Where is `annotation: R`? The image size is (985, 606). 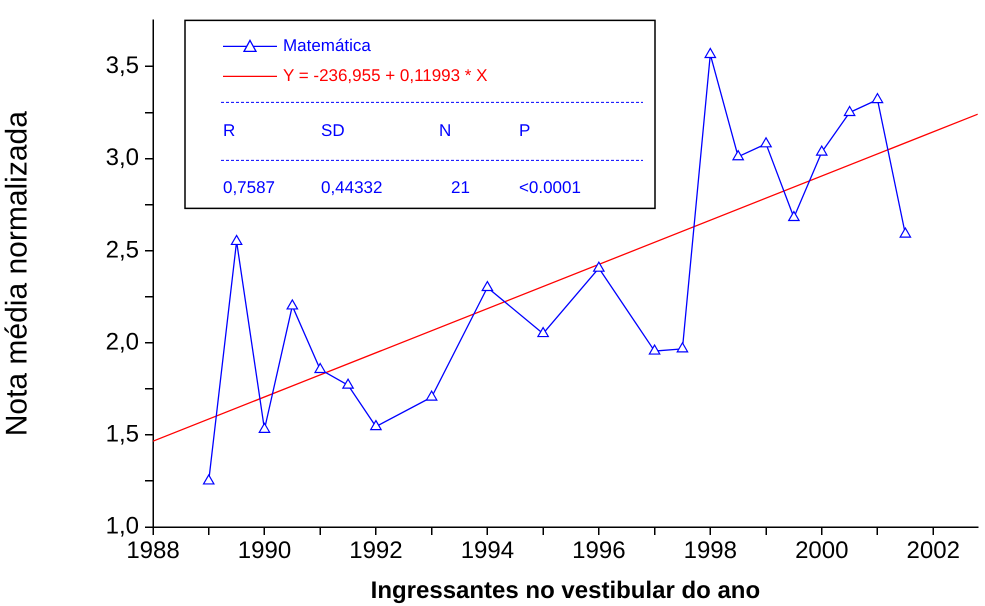 annotation: R is located at coordinates (229, 130).